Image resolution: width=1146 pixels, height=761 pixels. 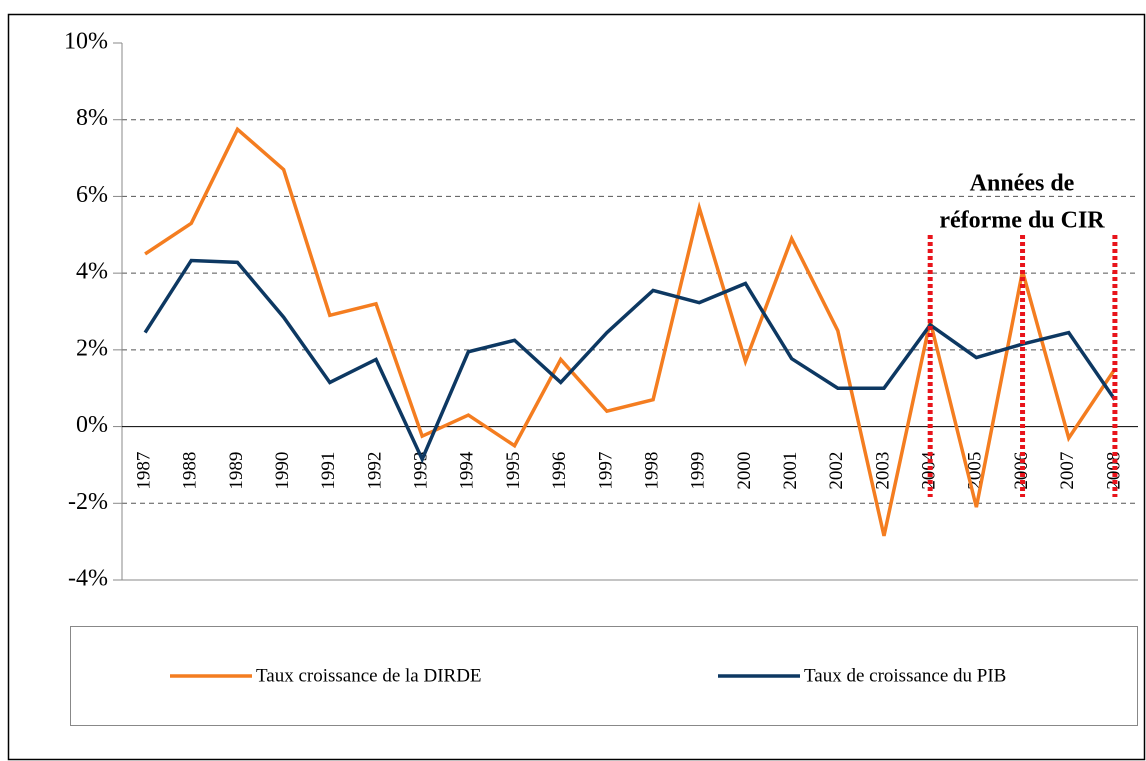 What do you see at coordinates (236, 471) in the screenshot?
I see `x-tick-label: 1989` at bounding box center [236, 471].